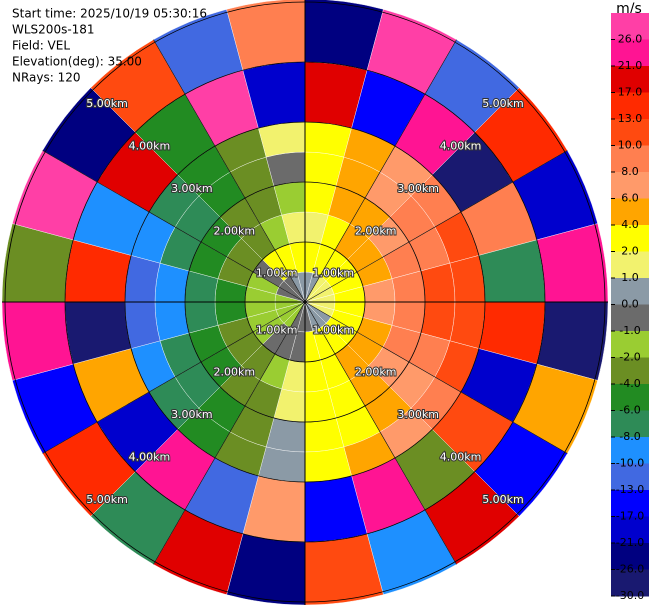 The image size is (650, 610). I want to click on info-line: NRays: 120, so click(46, 78).